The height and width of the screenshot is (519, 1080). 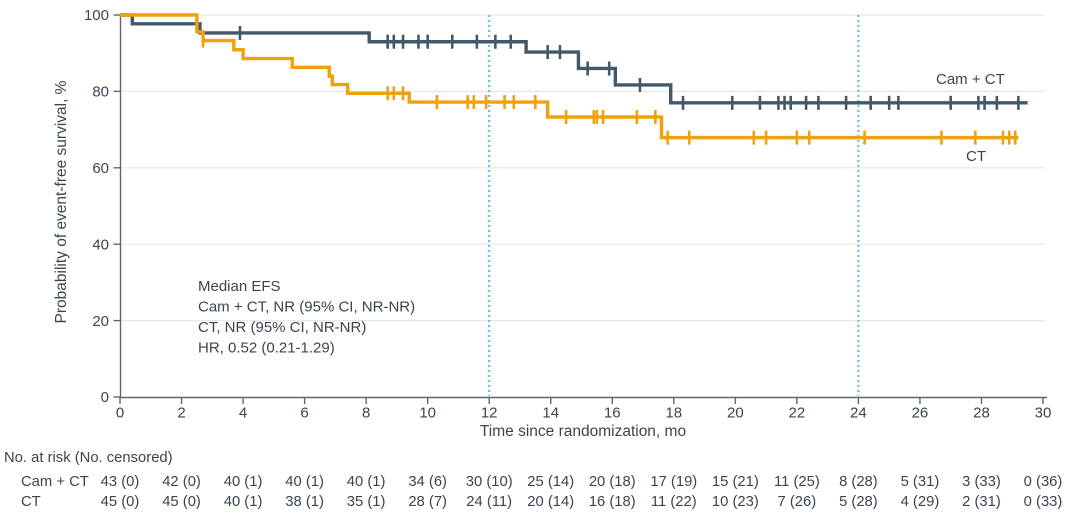 What do you see at coordinates (306, 307) in the screenshot?
I see `annotation-cam-ct: Cam + CT, NR (95% CI, NR-NR)` at bounding box center [306, 307].